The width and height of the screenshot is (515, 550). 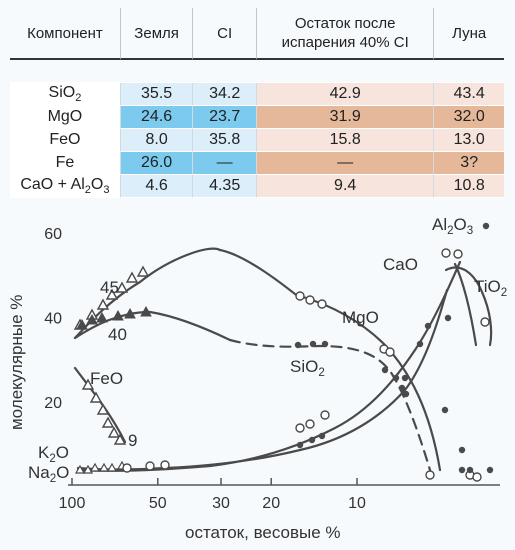 I want to click on annotation-45: 45, so click(x=109, y=287).